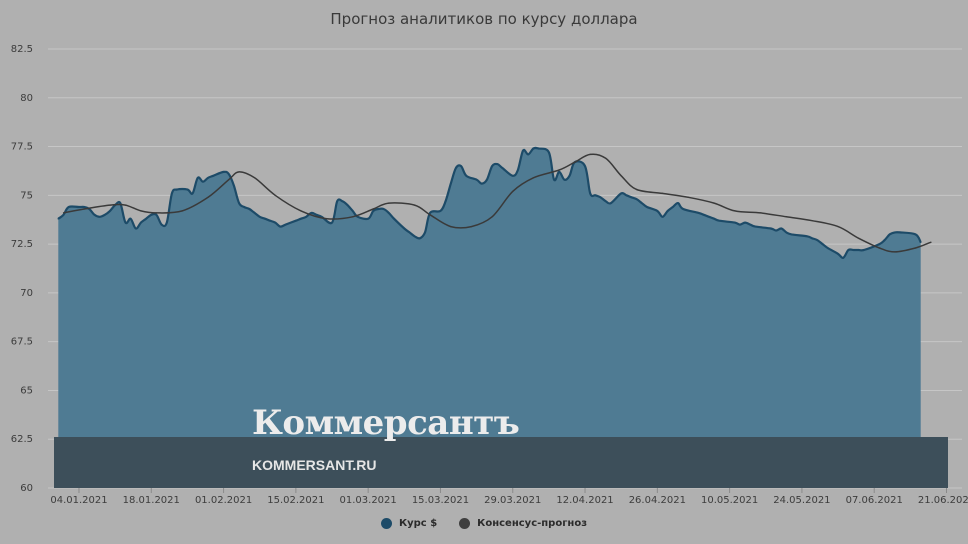 The width and height of the screenshot is (968, 544). What do you see at coordinates (78, 500) in the screenshot?
I see `x-tick-label-0: 04.01.2021` at bounding box center [78, 500].